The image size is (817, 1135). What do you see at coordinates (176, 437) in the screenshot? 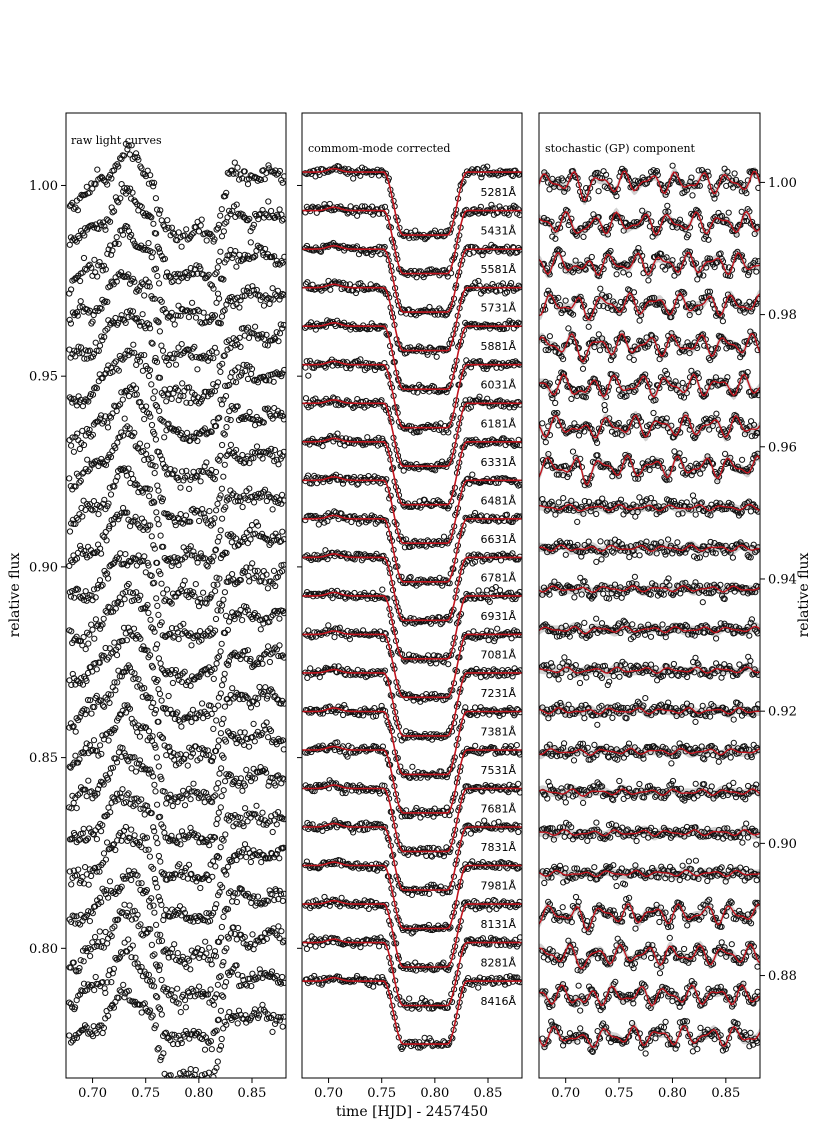
I see `raw-series` at bounding box center [176, 437].